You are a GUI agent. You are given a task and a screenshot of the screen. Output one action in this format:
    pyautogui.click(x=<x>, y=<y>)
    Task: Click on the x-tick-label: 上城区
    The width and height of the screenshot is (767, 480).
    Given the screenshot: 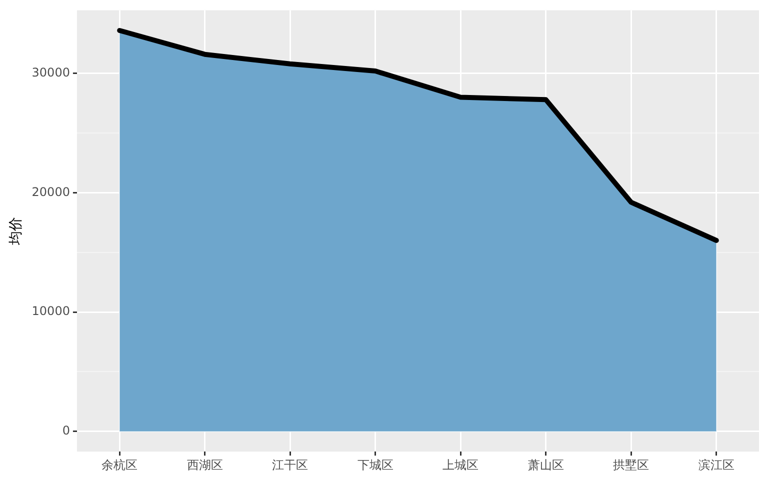 What is the action you would take?
    pyautogui.click(x=460, y=465)
    